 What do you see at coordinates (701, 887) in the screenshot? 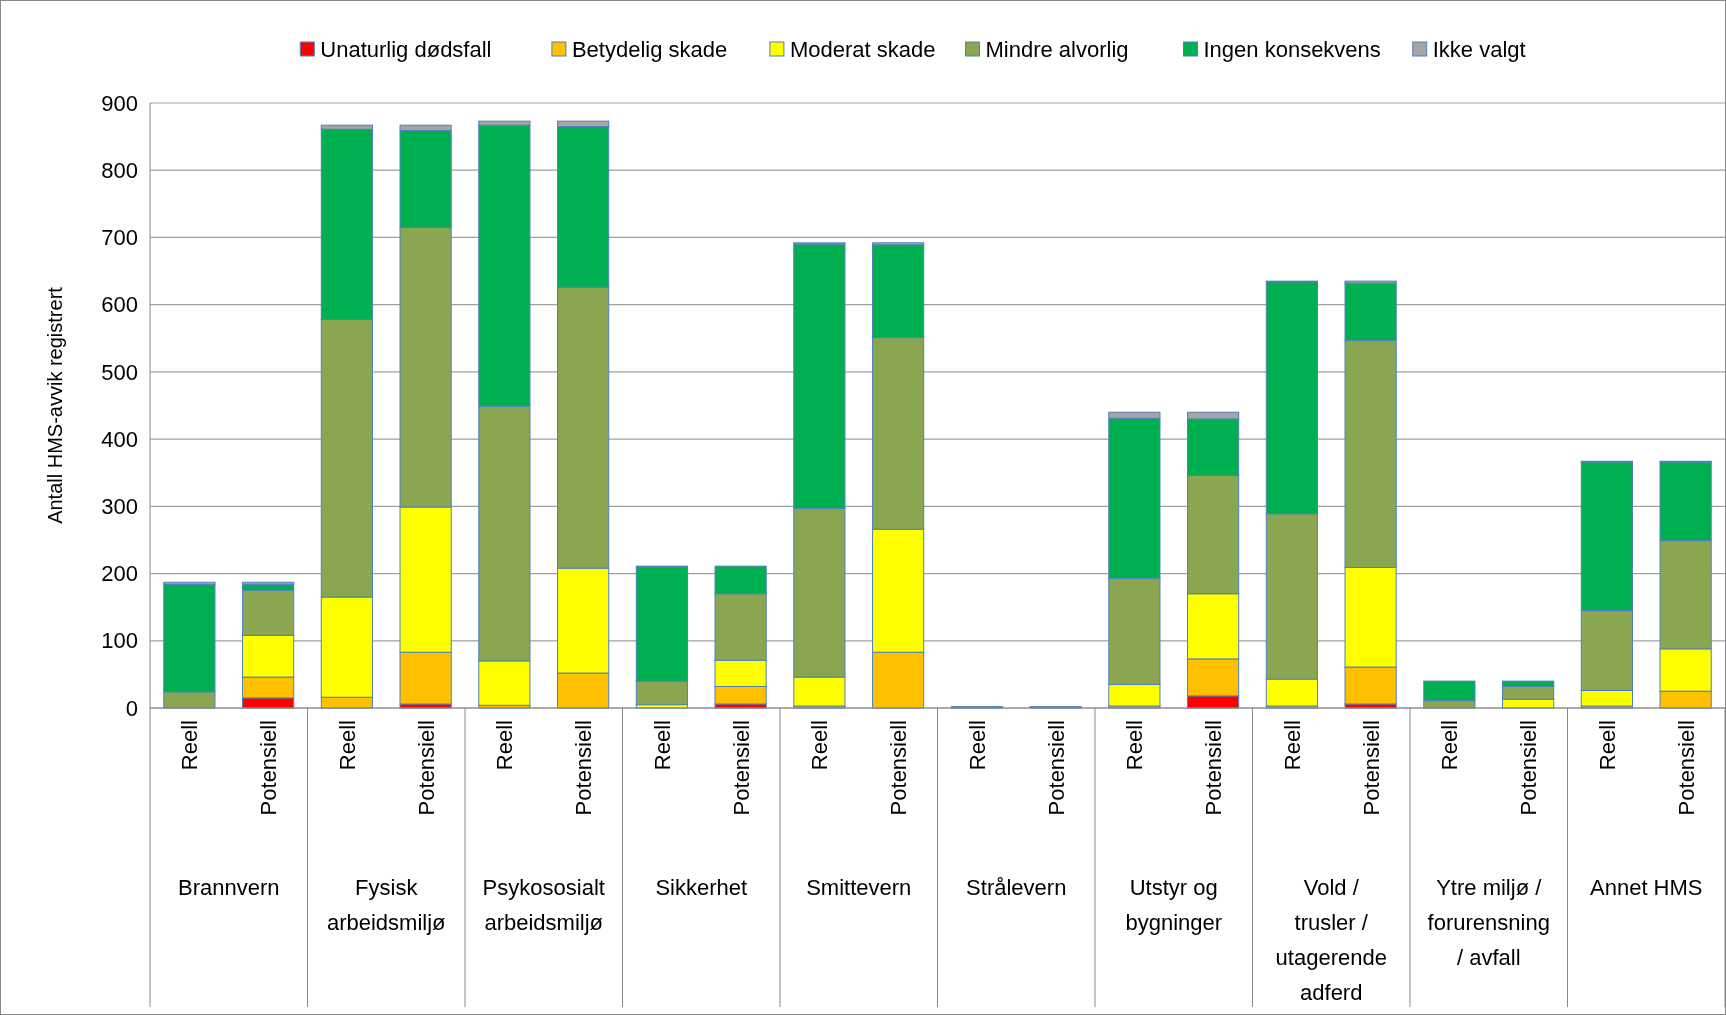
I see `text: Sikkerhet` at bounding box center [701, 887].